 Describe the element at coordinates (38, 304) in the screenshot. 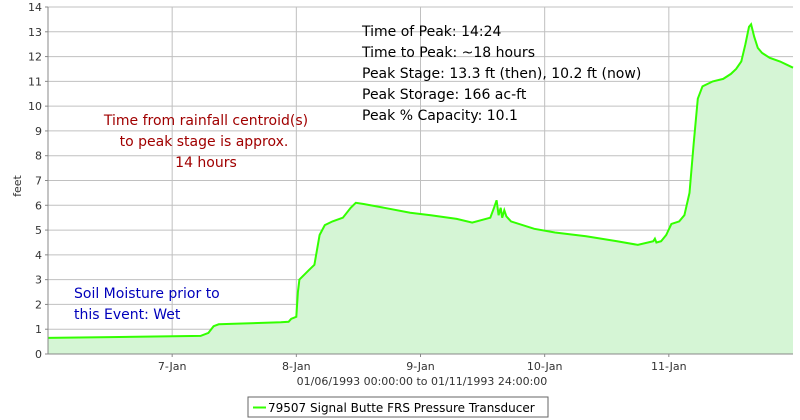

I see `y-tick-label: 2` at that location.